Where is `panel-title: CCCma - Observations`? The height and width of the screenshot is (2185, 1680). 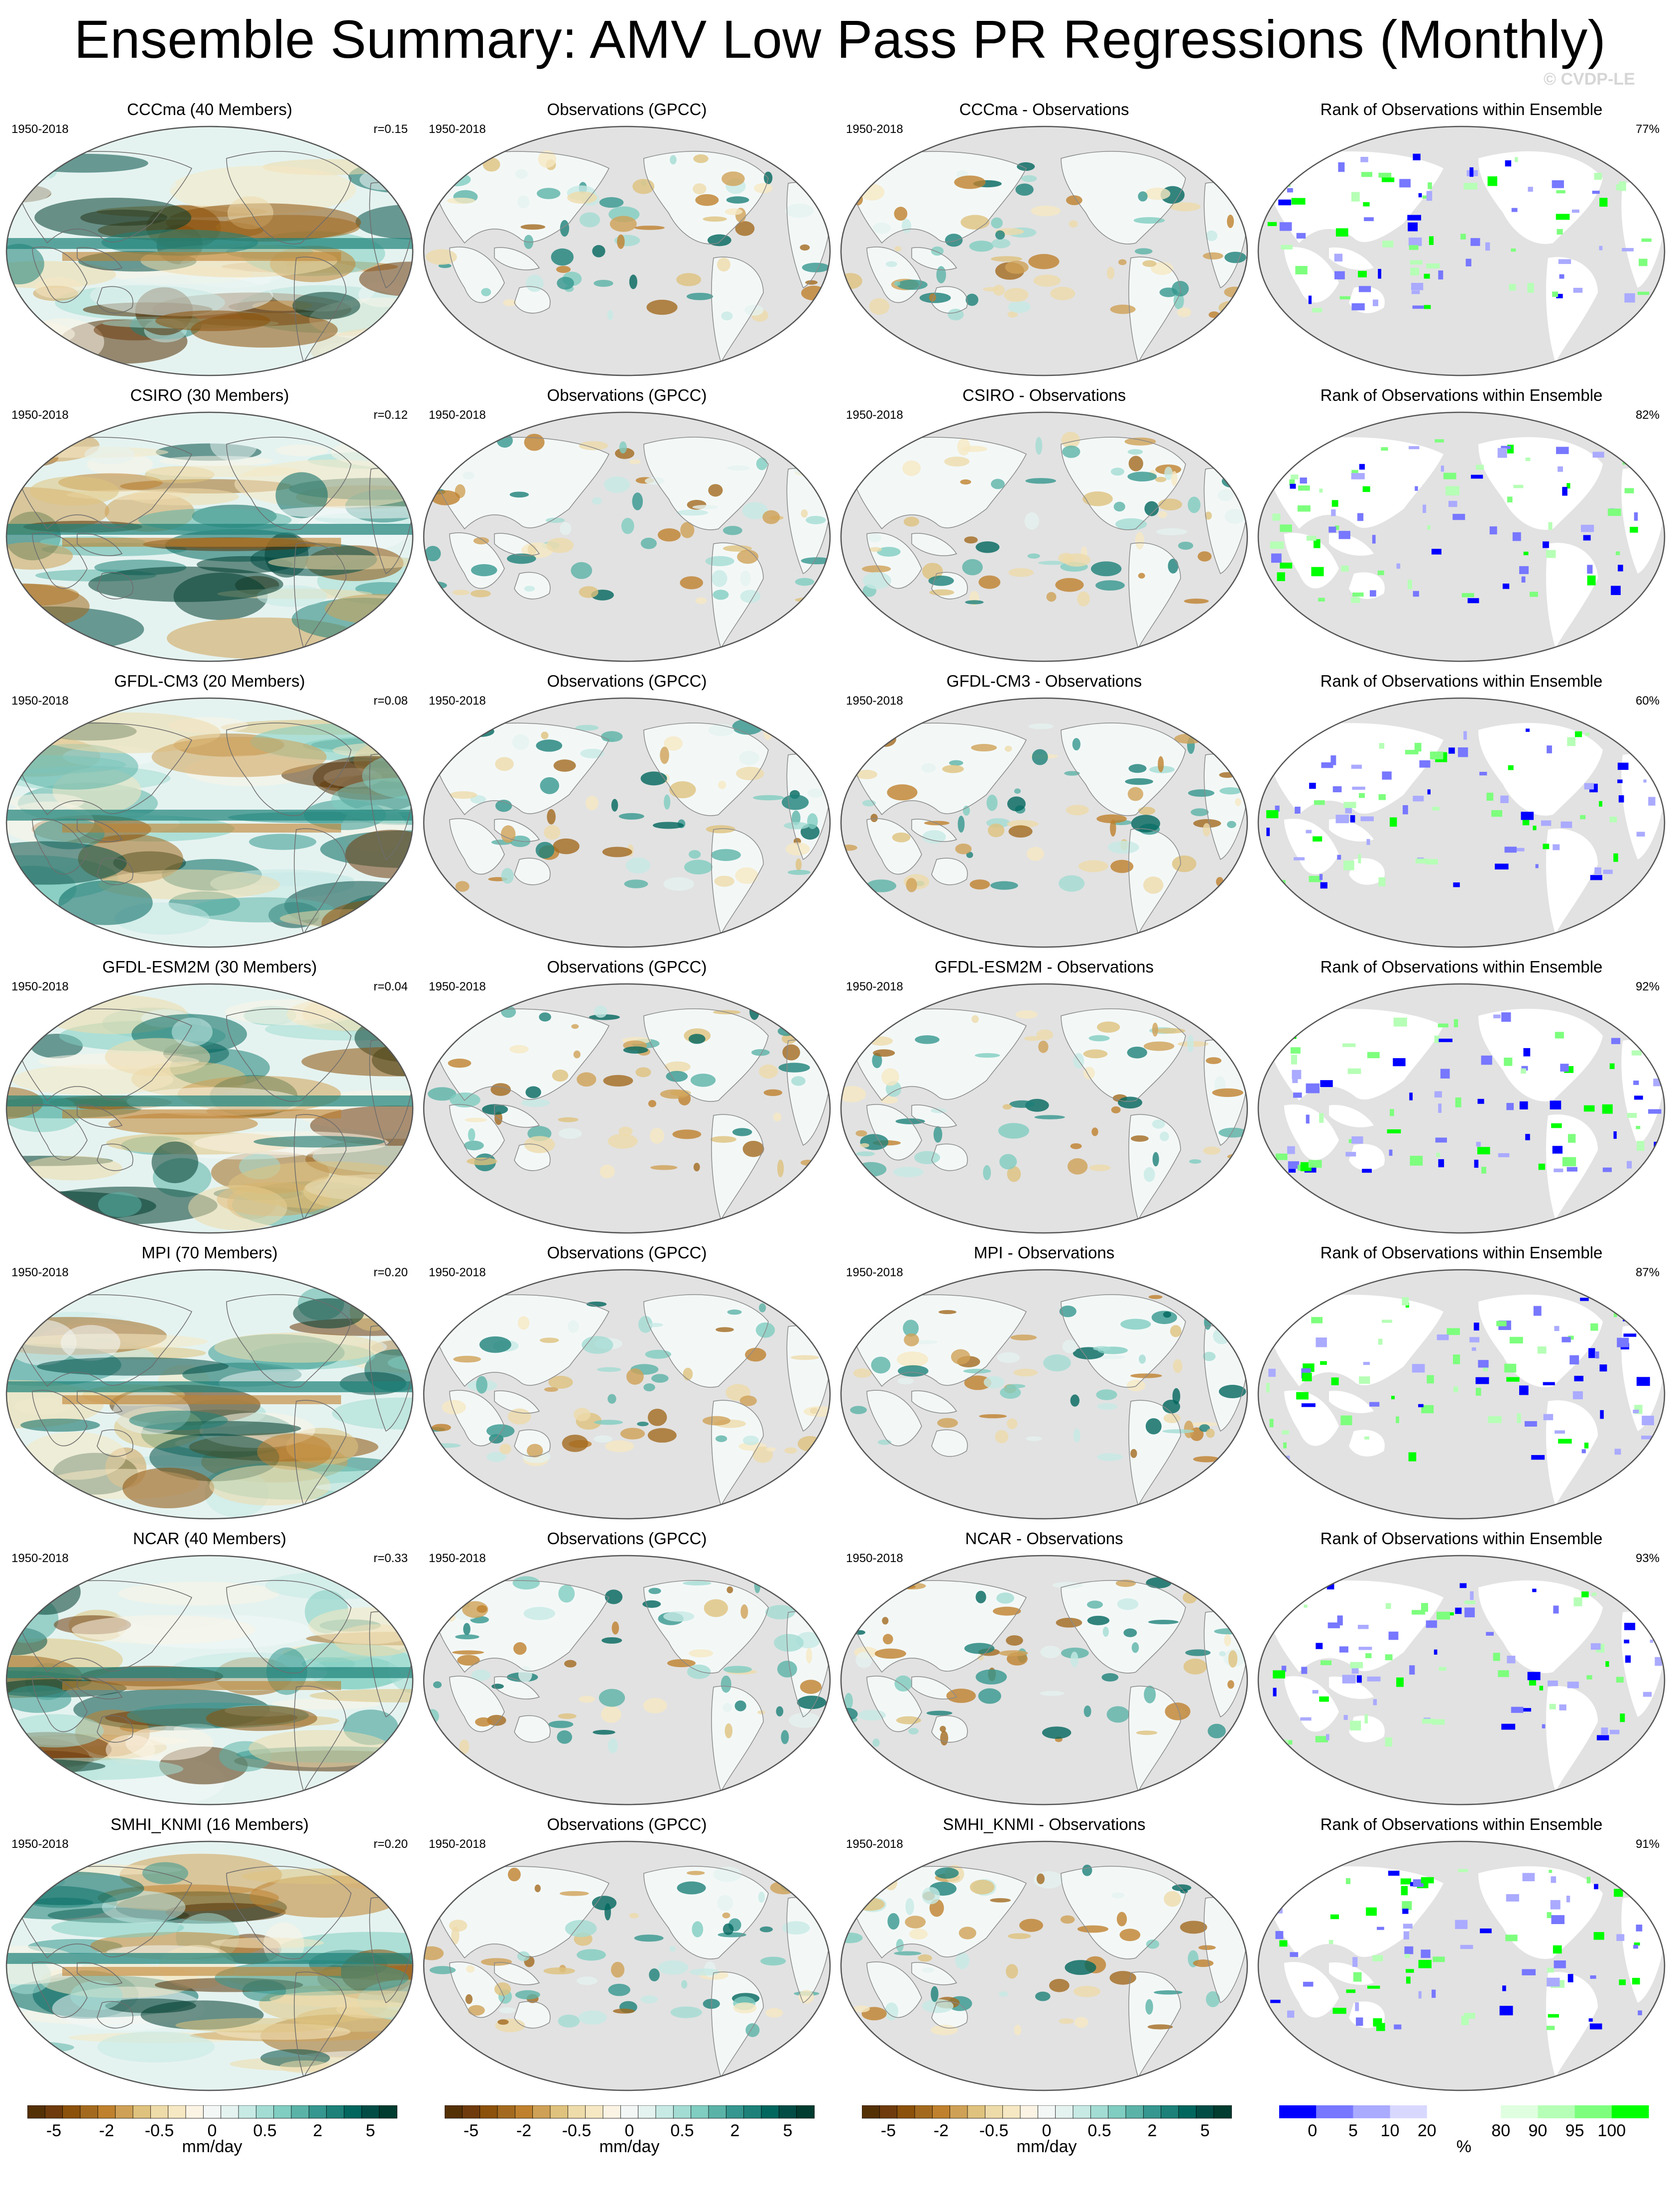 panel-title: CCCma - Observations is located at coordinates (1044, 109).